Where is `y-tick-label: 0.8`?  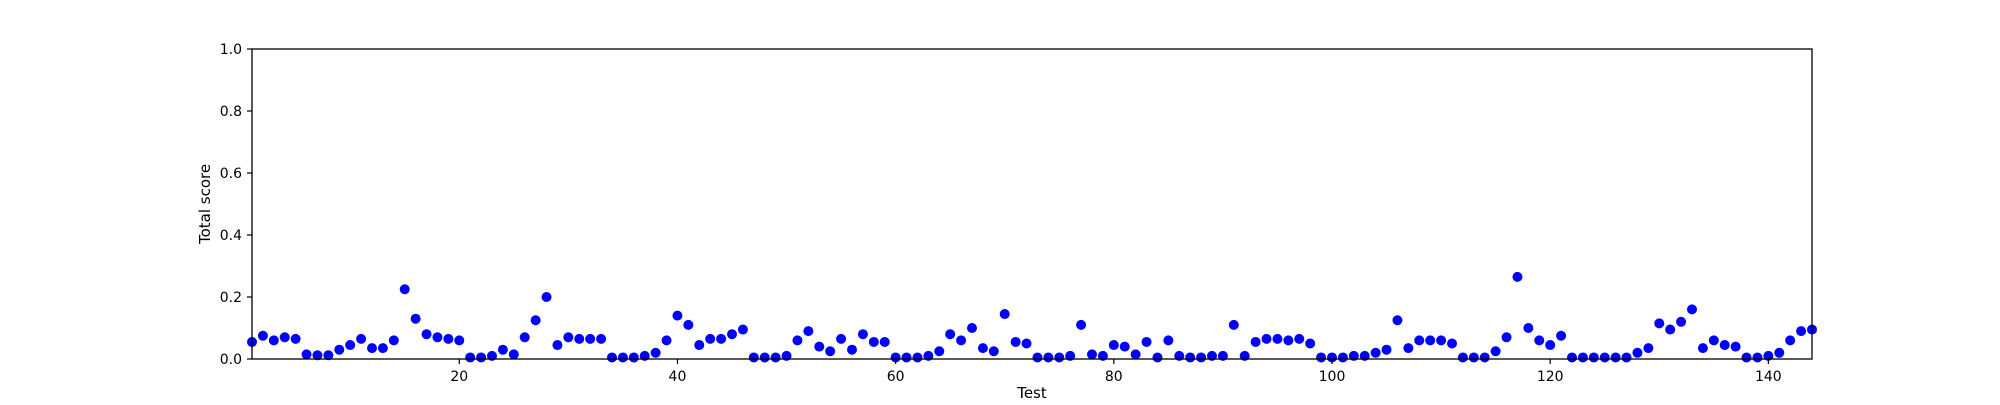 y-tick-label: 0.8 is located at coordinates (231, 112).